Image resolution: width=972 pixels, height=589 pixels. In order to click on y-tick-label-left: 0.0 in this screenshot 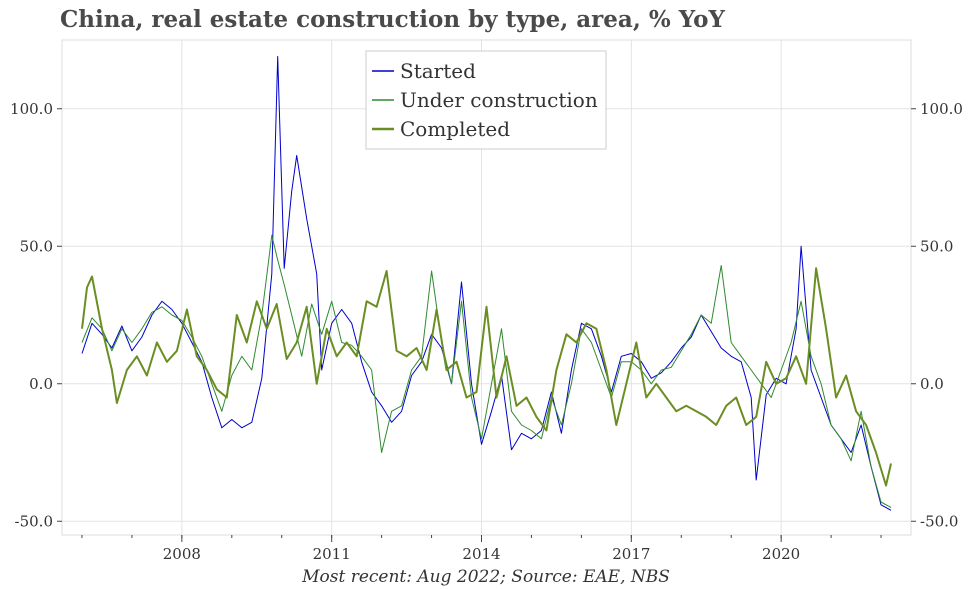, I will do `click(41, 384)`.